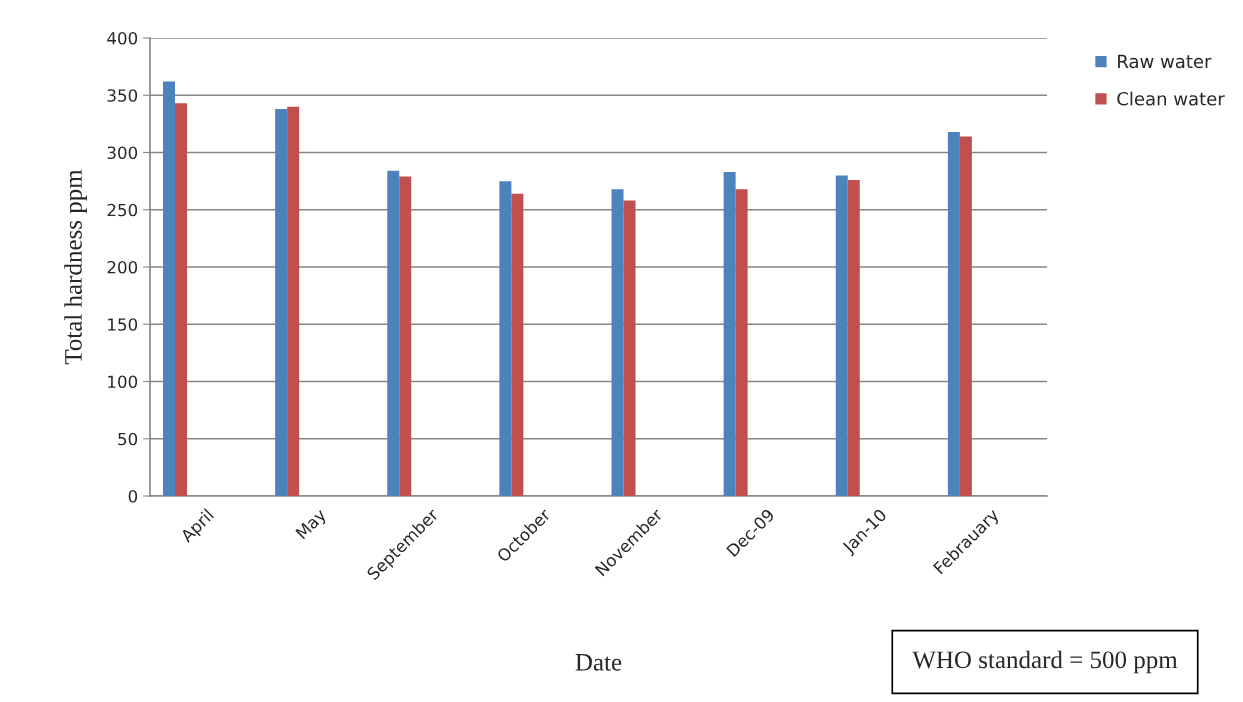  I want to click on legend-label: Raw water, so click(1165, 61).